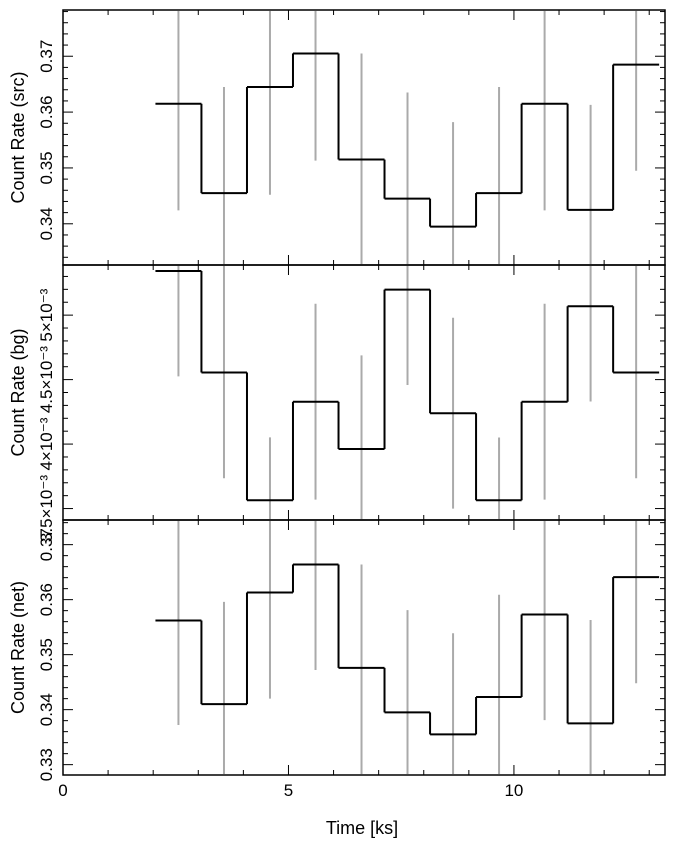  I want to click on y-tick-label-net: 0.36, so click(46, 599).